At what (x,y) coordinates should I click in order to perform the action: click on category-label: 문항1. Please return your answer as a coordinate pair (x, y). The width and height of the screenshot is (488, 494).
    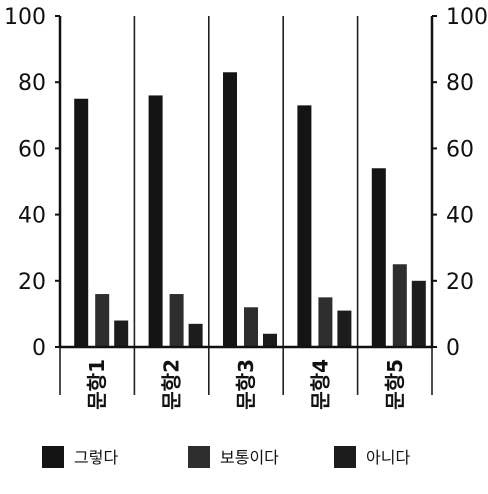
    Looking at the image, I should click on (97, 384).